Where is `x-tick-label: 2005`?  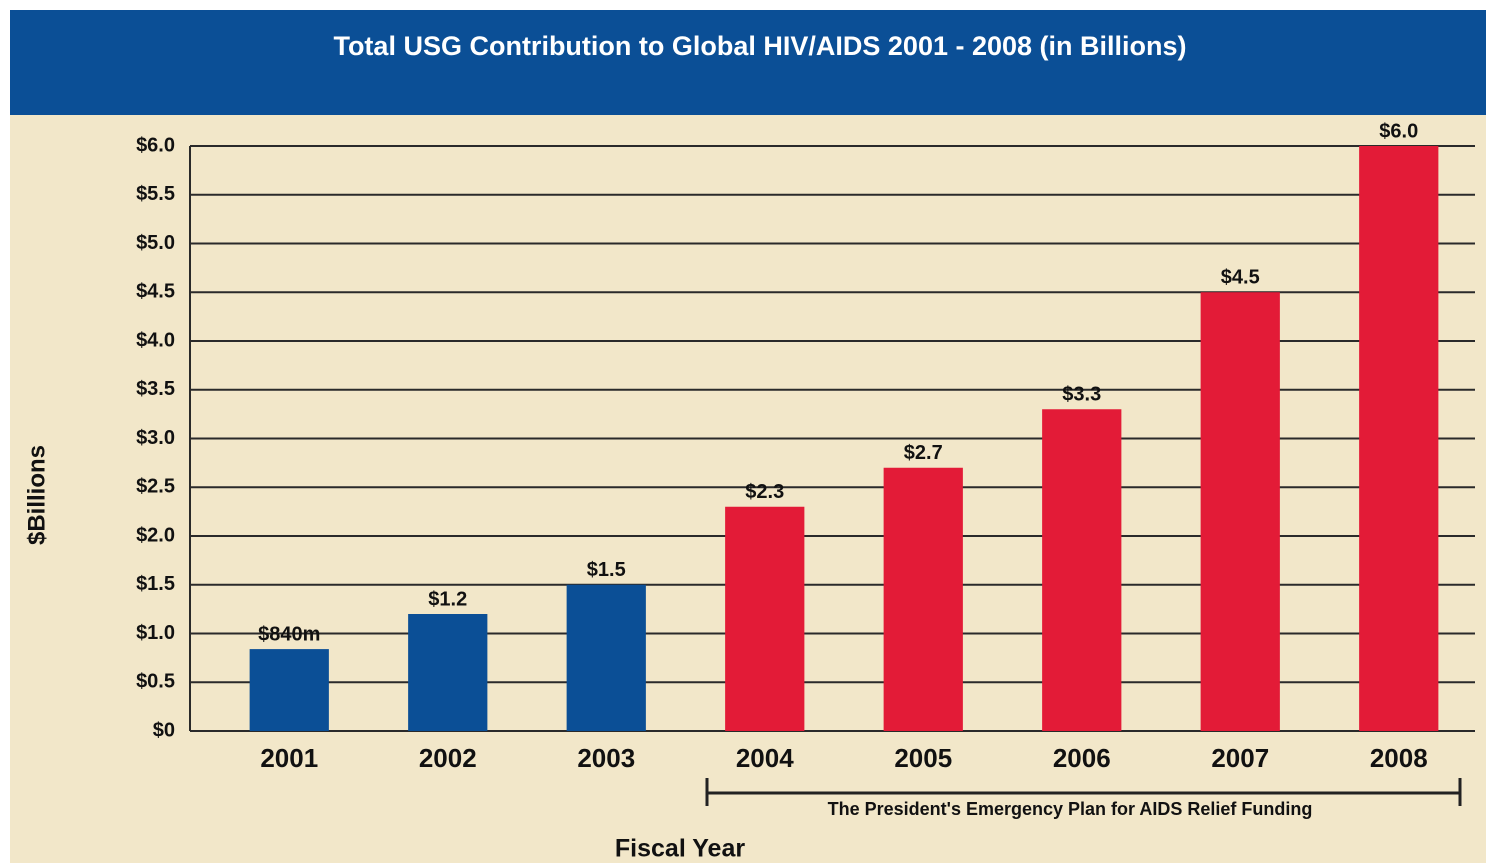
x-tick-label: 2005 is located at coordinates (923, 758).